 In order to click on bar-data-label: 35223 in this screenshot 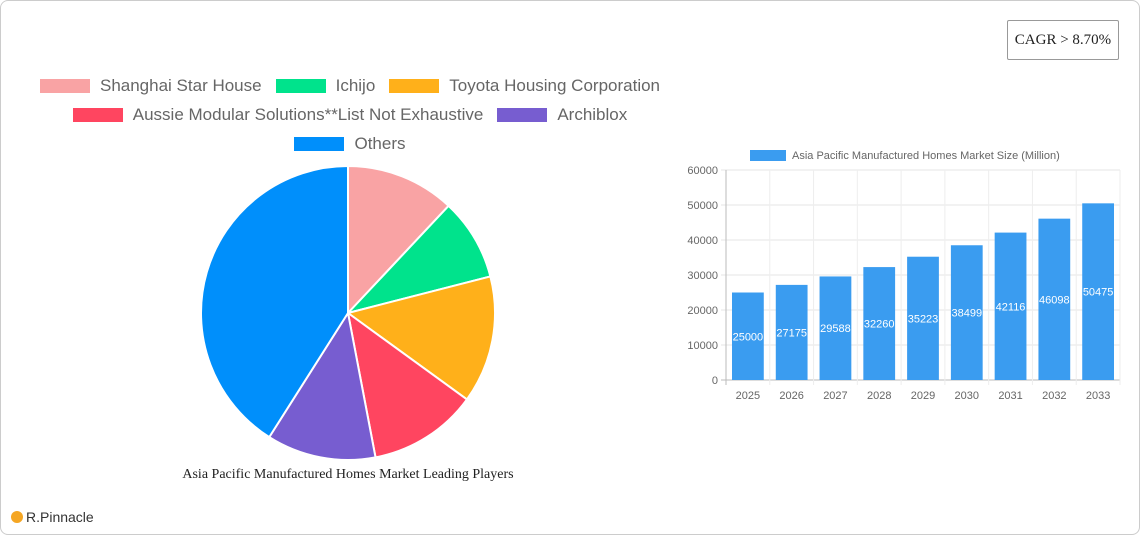, I will do `click(923, 319)`.